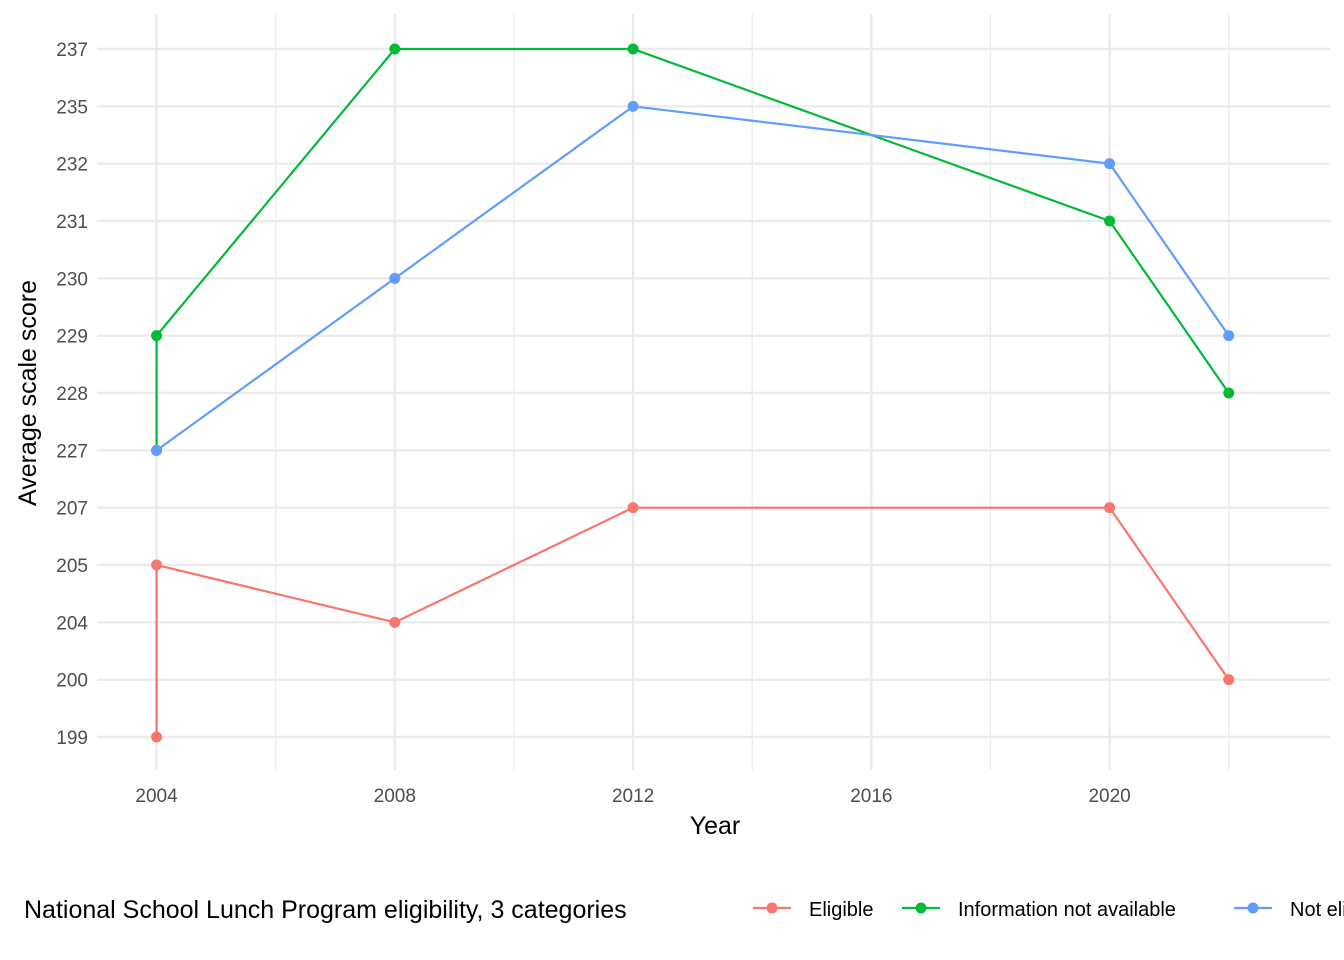  I want to click on y-tick-label: 232, so click(72, 165).